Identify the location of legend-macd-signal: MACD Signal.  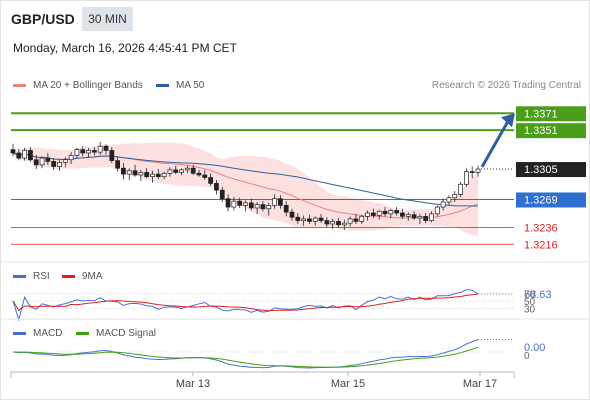
(116, 333).